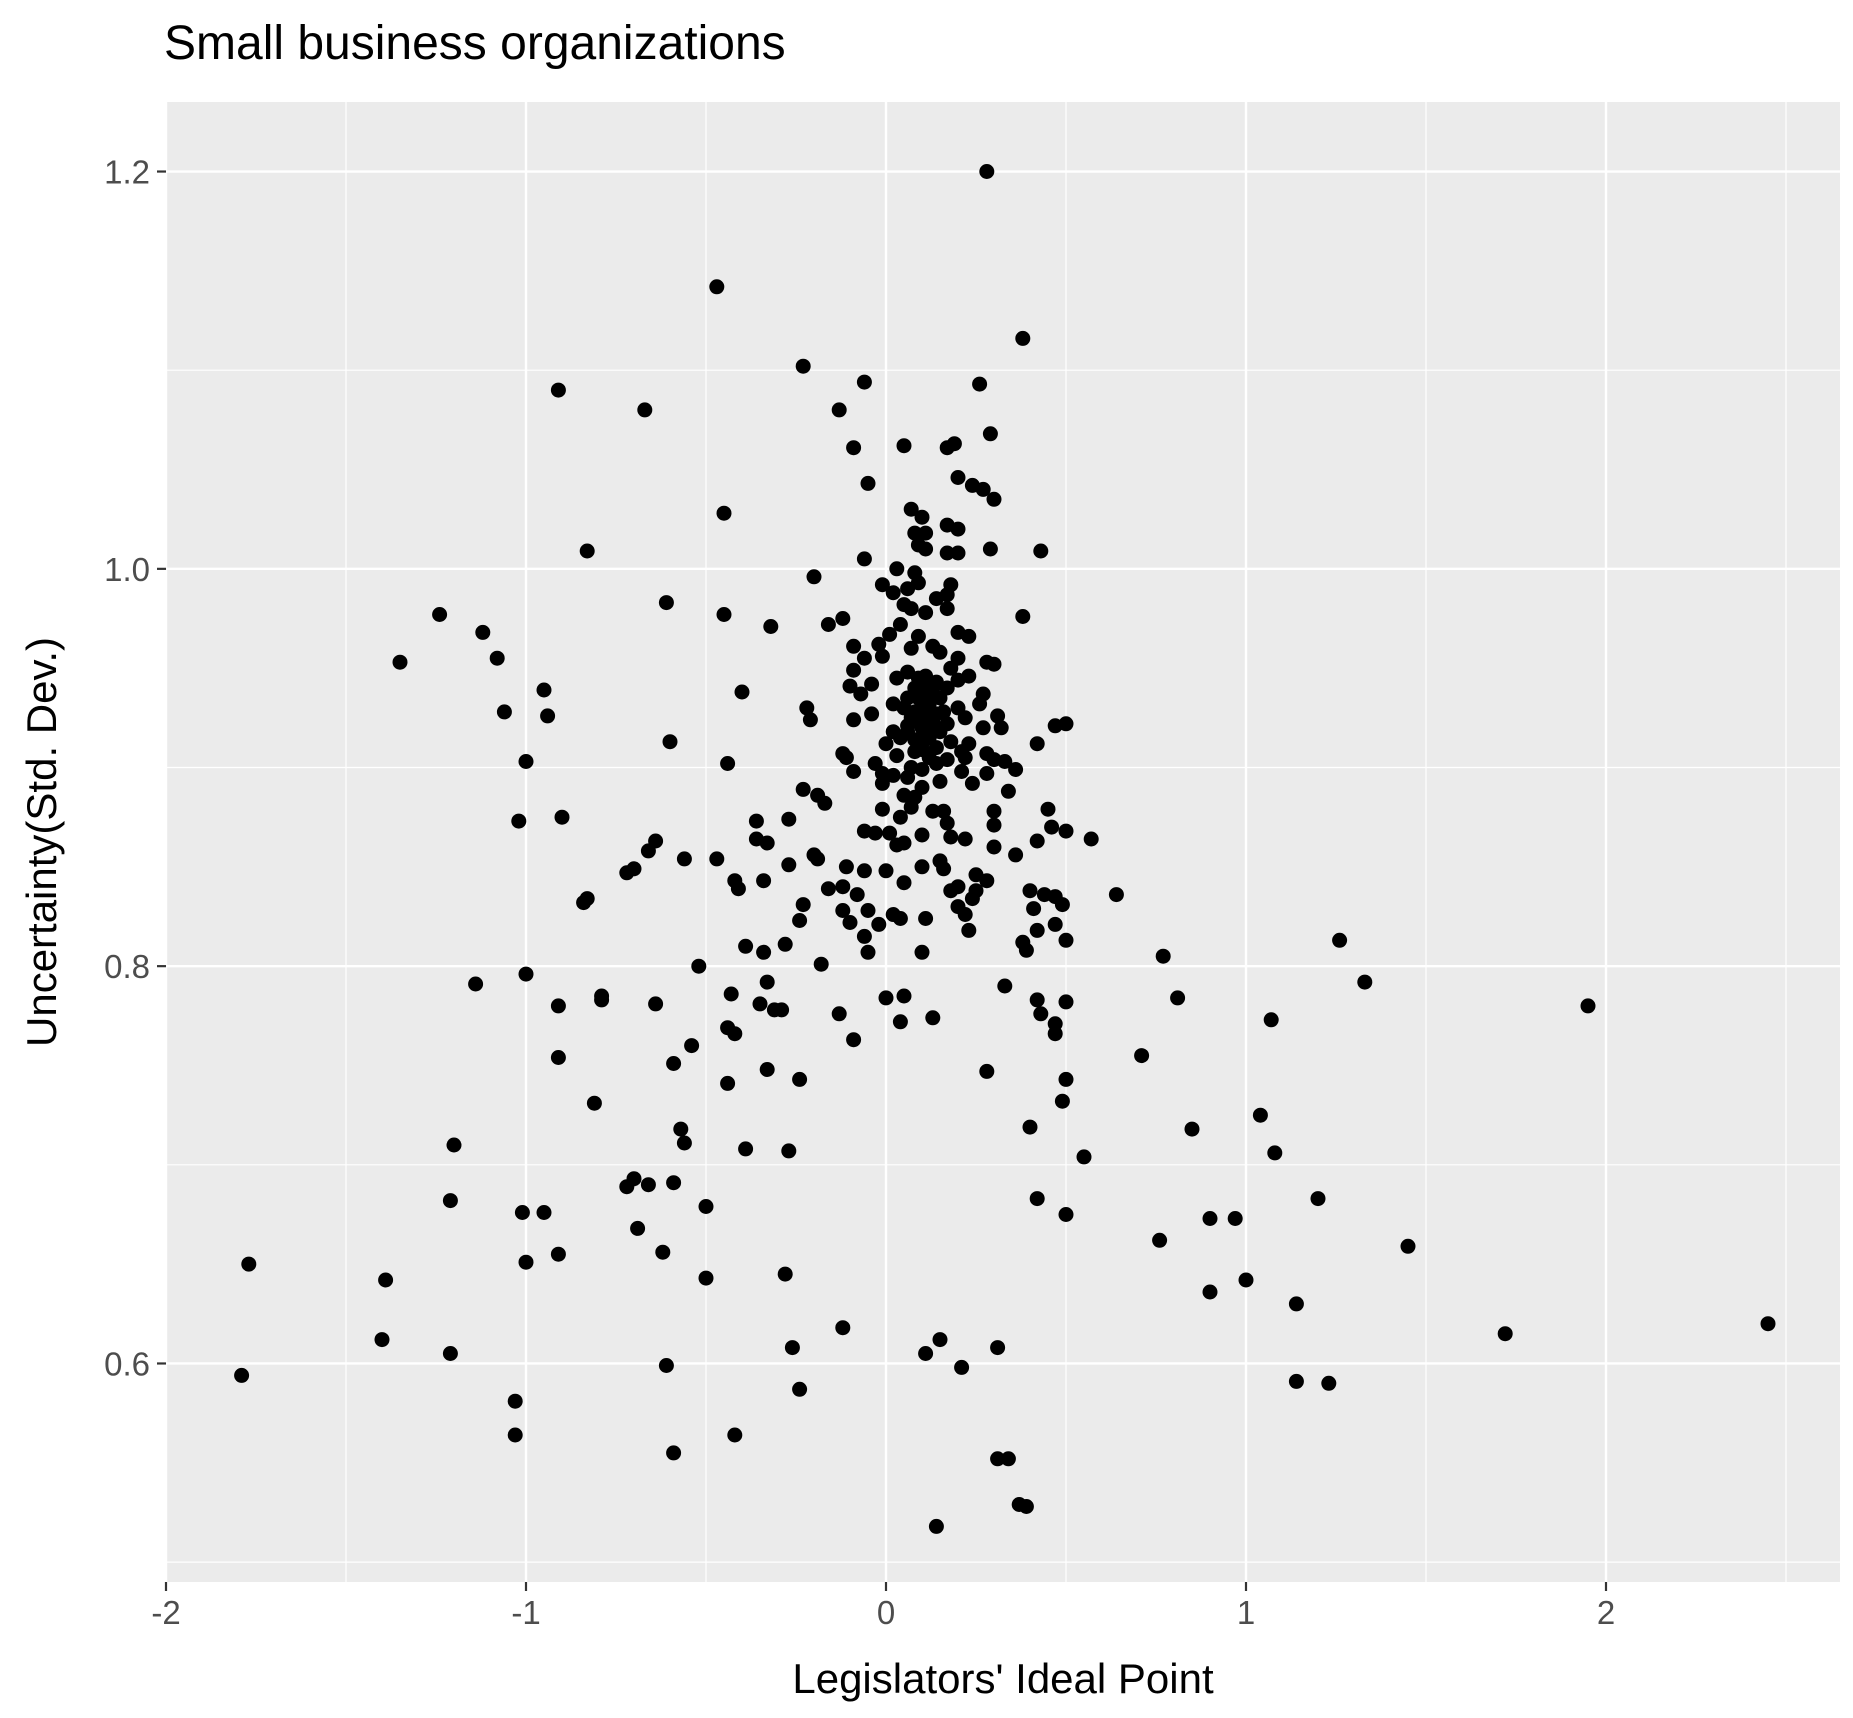  What do you see at coordinates (1246, 1612) in the screenshot?
I see `x-tick-label: 1` at bounding box center [1246, 1612].